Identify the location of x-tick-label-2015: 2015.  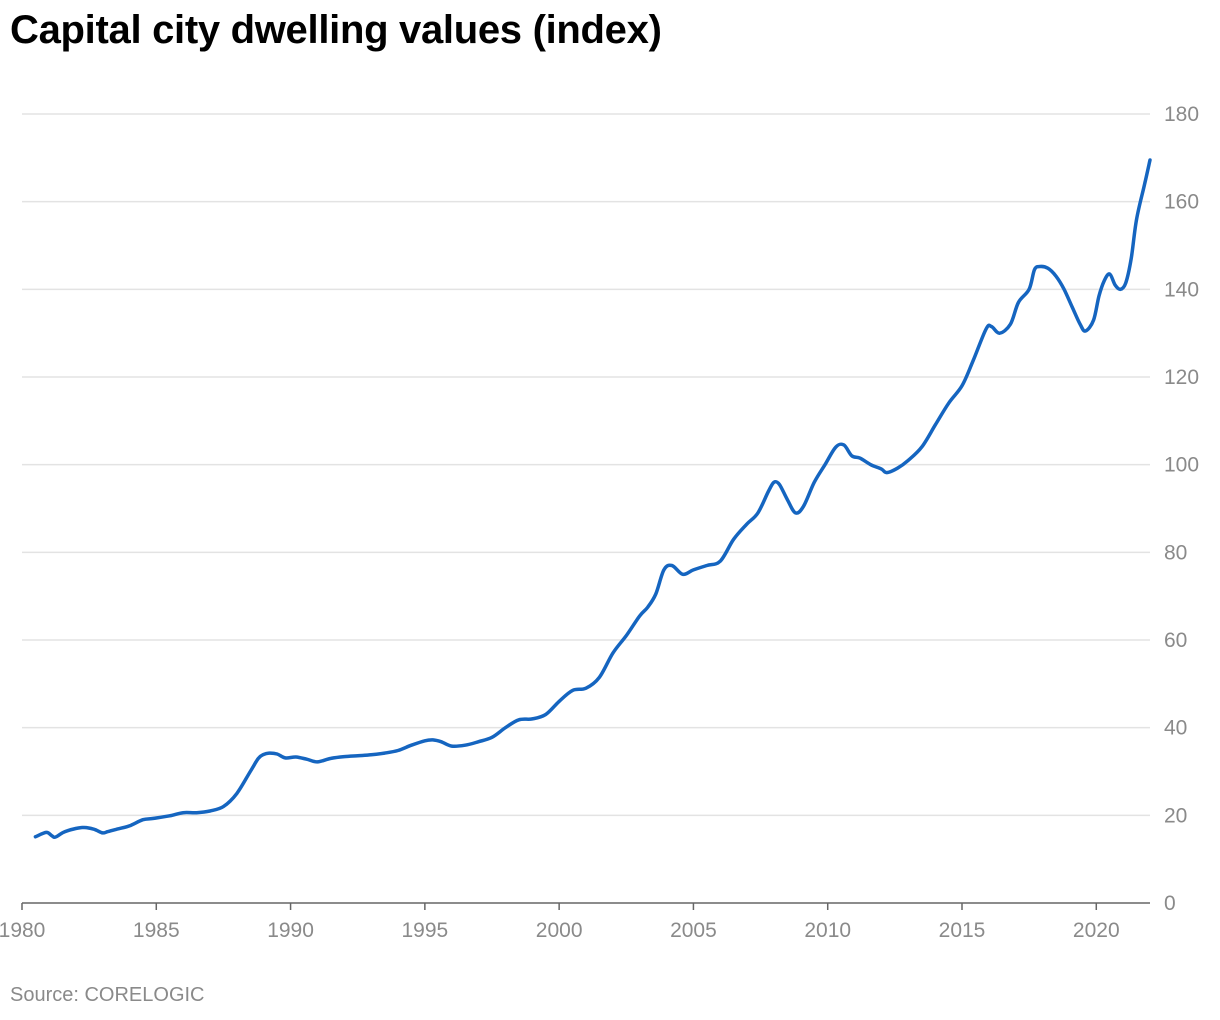
(962, 930).